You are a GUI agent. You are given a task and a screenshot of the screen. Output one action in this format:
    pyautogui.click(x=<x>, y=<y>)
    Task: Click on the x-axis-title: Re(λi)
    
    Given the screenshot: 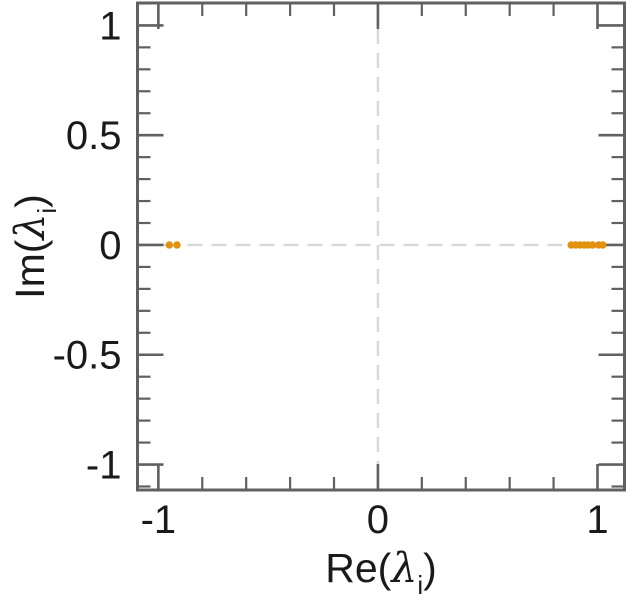 What is the action you would take?
    pyautogui.click(x=381, y=572)
    